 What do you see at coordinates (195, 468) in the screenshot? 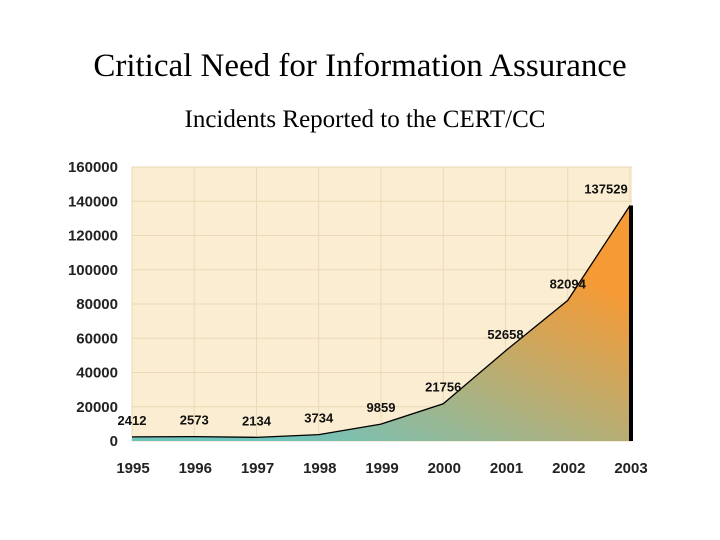
I see `x-tick-label: 1996` at bounding box center [195, 468].